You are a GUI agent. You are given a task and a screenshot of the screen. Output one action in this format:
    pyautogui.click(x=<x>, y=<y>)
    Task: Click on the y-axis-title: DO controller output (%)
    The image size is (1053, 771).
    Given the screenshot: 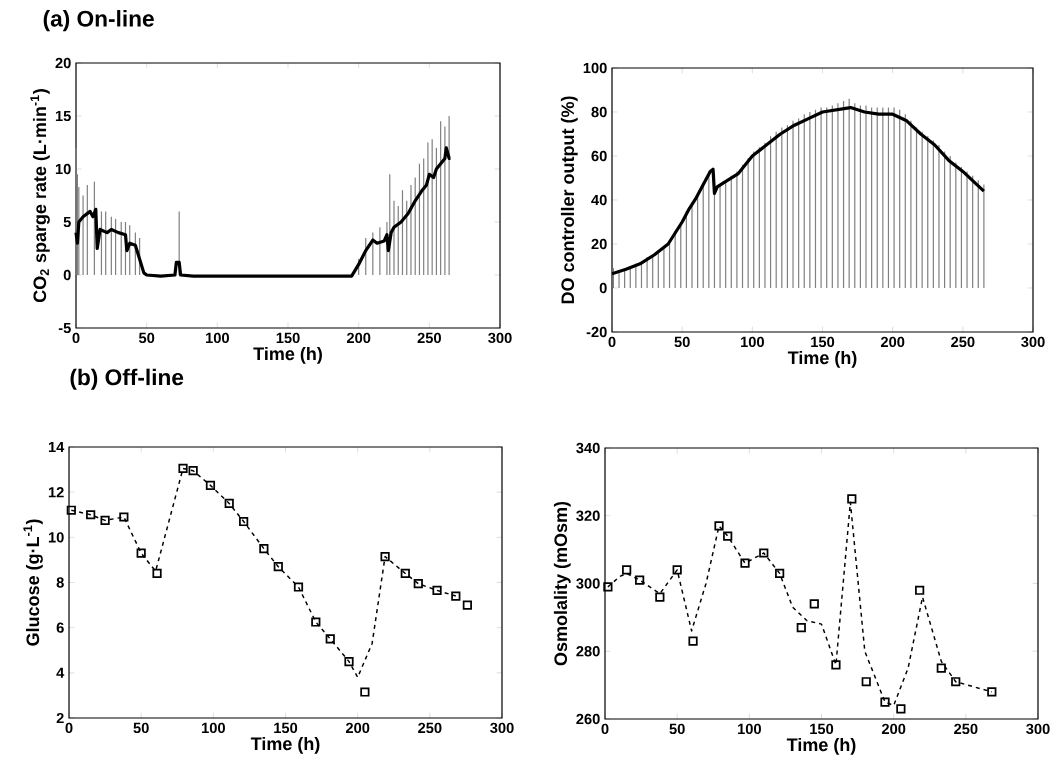 What is the action you would take?
    pyautogui.click(x=569, y=200)
    